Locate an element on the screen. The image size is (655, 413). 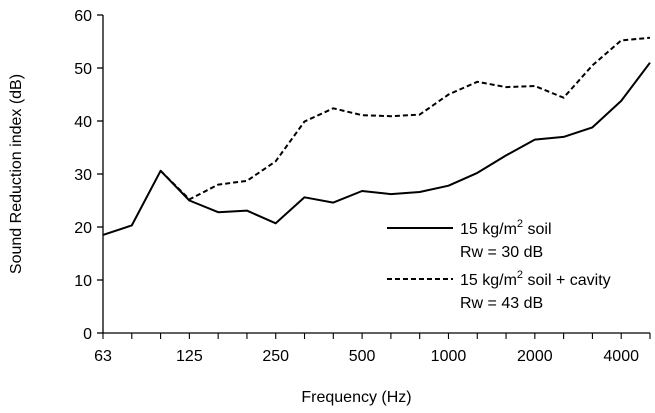
legend-label-1: 15 kg/m2 soil is located at coordinates (506, 228).